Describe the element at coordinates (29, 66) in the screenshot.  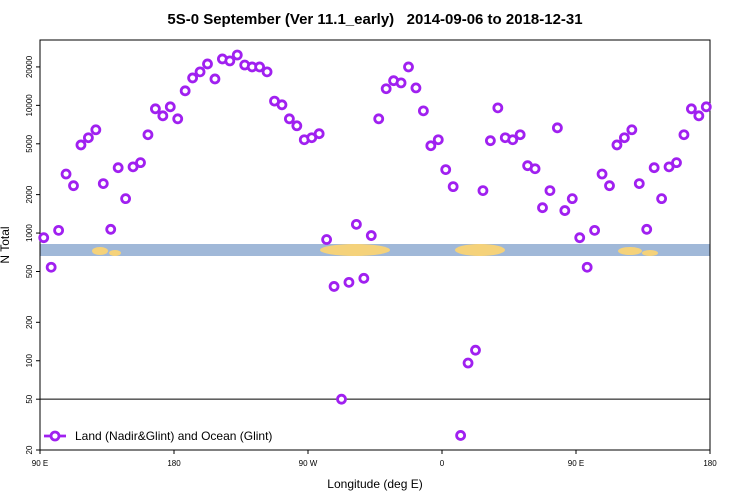
I see `y-tick-label: 20000` at that location.